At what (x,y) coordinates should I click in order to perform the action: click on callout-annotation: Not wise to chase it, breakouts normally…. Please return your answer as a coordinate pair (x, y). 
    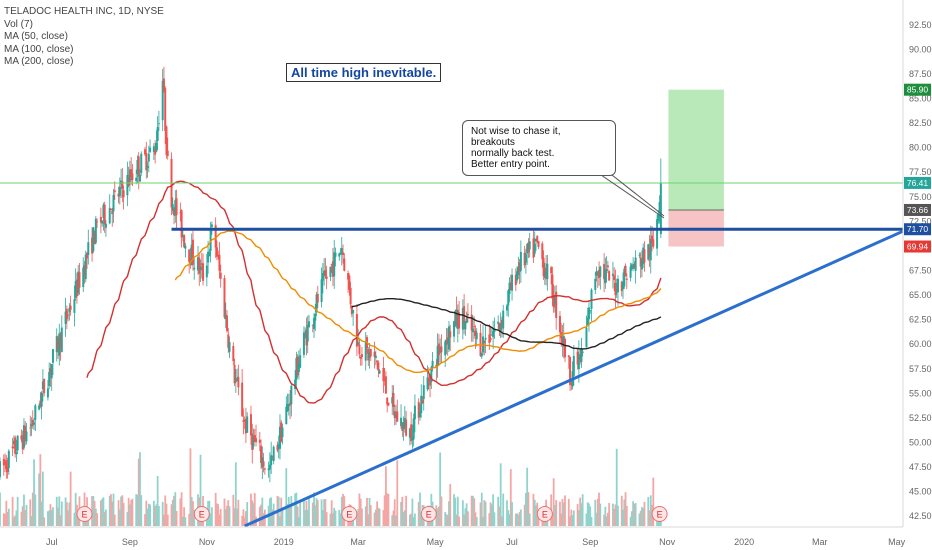
    Looking at the image, I should click on (539, 148).